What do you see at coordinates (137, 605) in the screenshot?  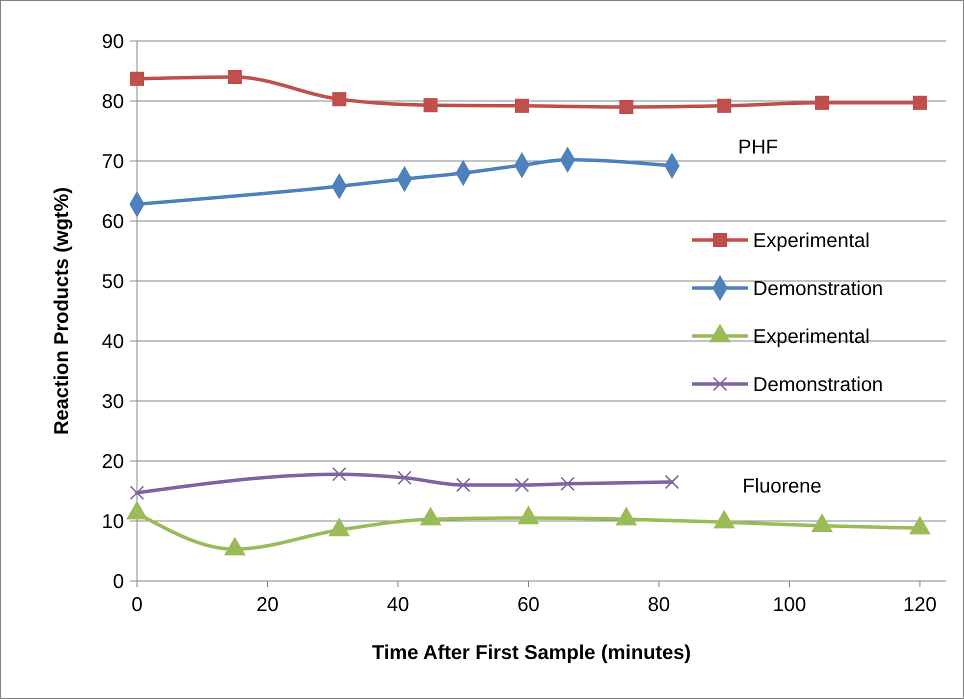 I see `x-tick-label: 0` at bounding box center [137, 605].